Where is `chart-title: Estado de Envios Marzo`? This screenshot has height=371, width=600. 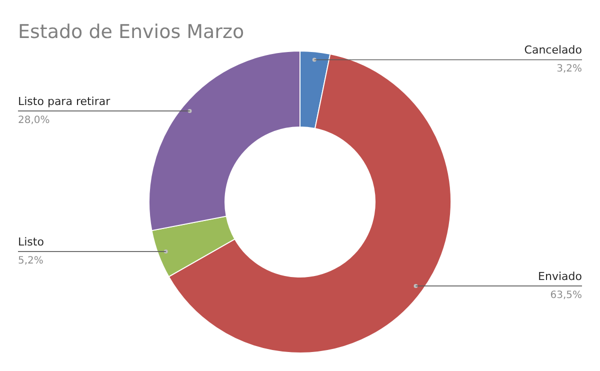 chart-title: Estado de Envios Marzo is located at coordinates (131, 32).